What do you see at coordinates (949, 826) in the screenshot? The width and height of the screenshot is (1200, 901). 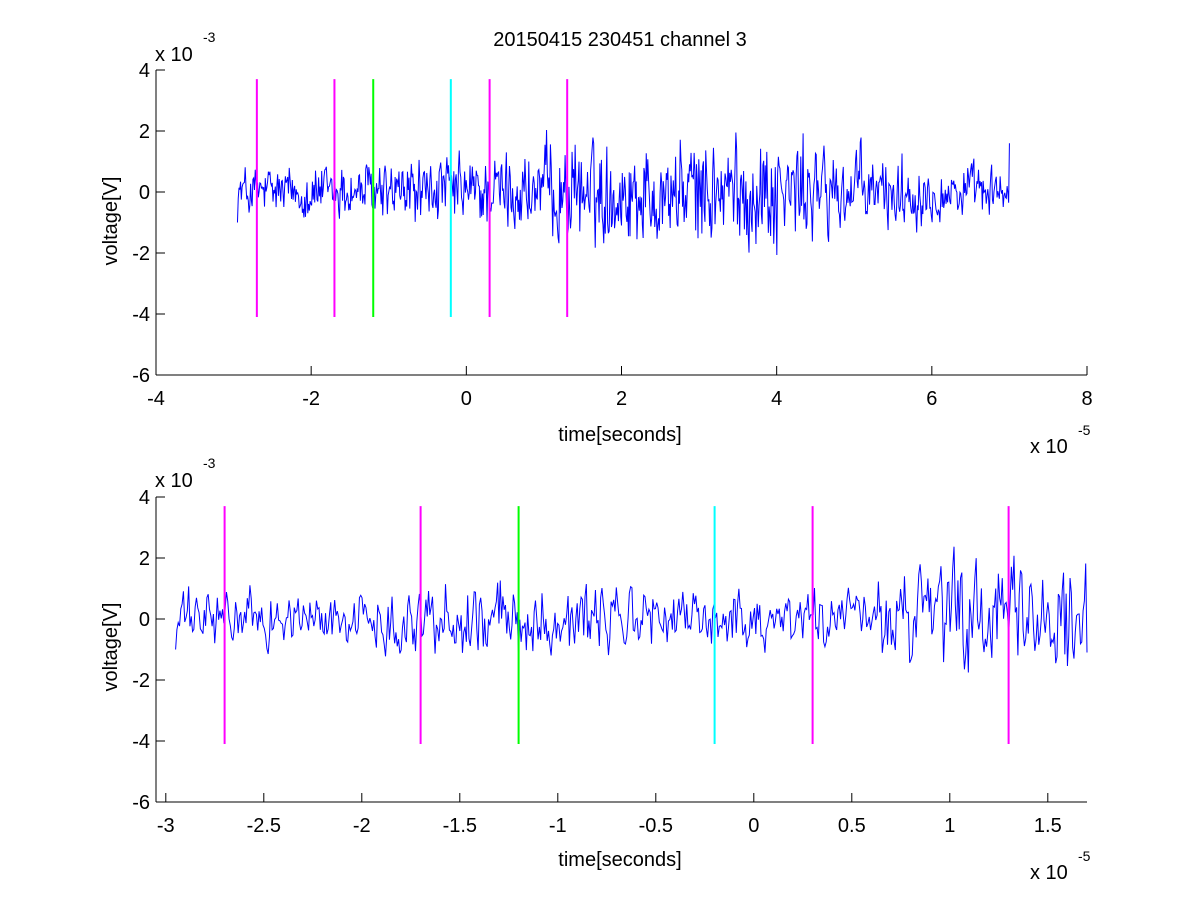 I see `bottom-x-tick-label: 1` at bounding box center [949, 826].